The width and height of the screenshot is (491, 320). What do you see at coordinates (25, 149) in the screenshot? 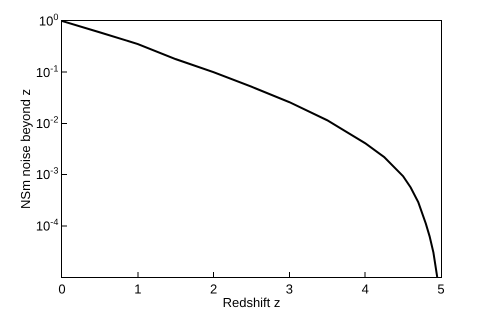
I see `y-axis-title: NSm noise beyond z` at bounding box center [25, 149].